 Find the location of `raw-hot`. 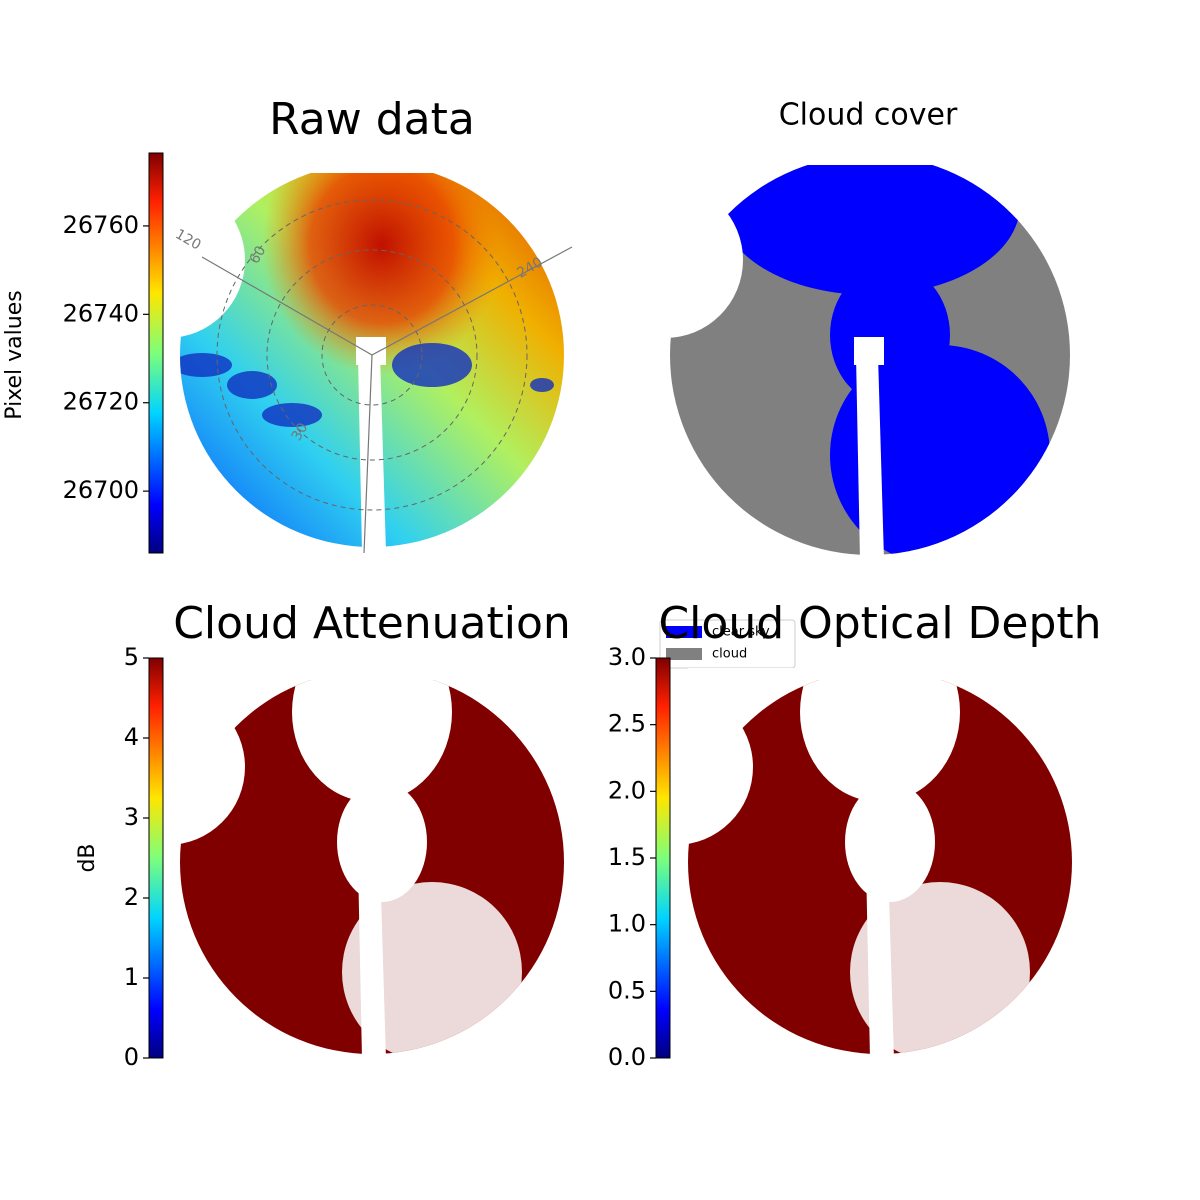

raw-hot is located at coordinates (382, 269).